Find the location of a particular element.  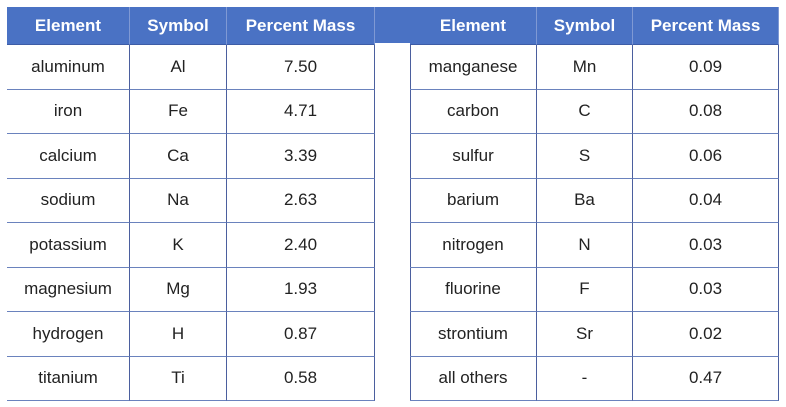

table-cell: 1.93 is located at coordinates (301, 289).